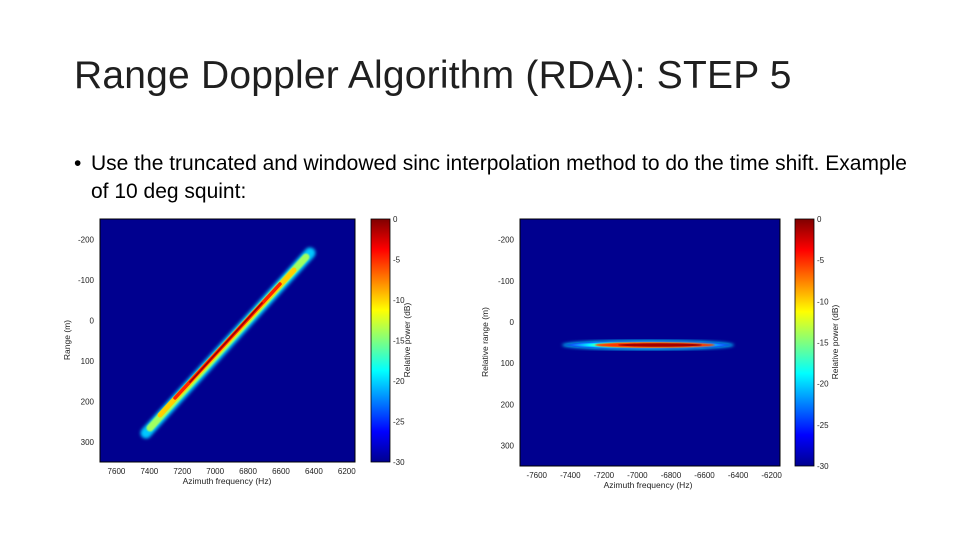 This screenshot has height=540, width=960. I want to click on right-colorbar-tick-label: -20, so click(823, 384).